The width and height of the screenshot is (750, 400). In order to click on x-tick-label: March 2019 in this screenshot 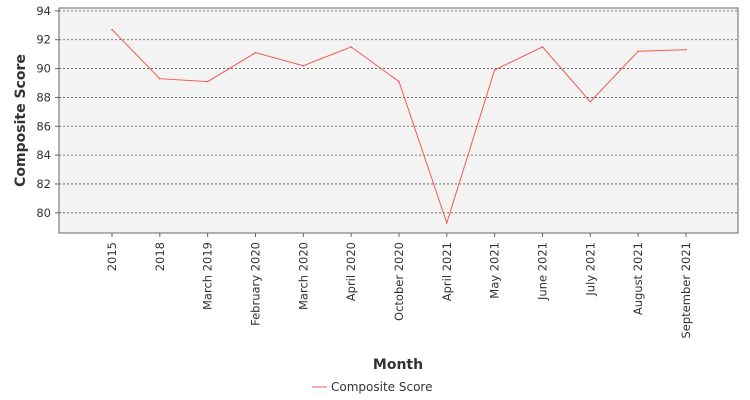, I will do `click(208, 276)`.